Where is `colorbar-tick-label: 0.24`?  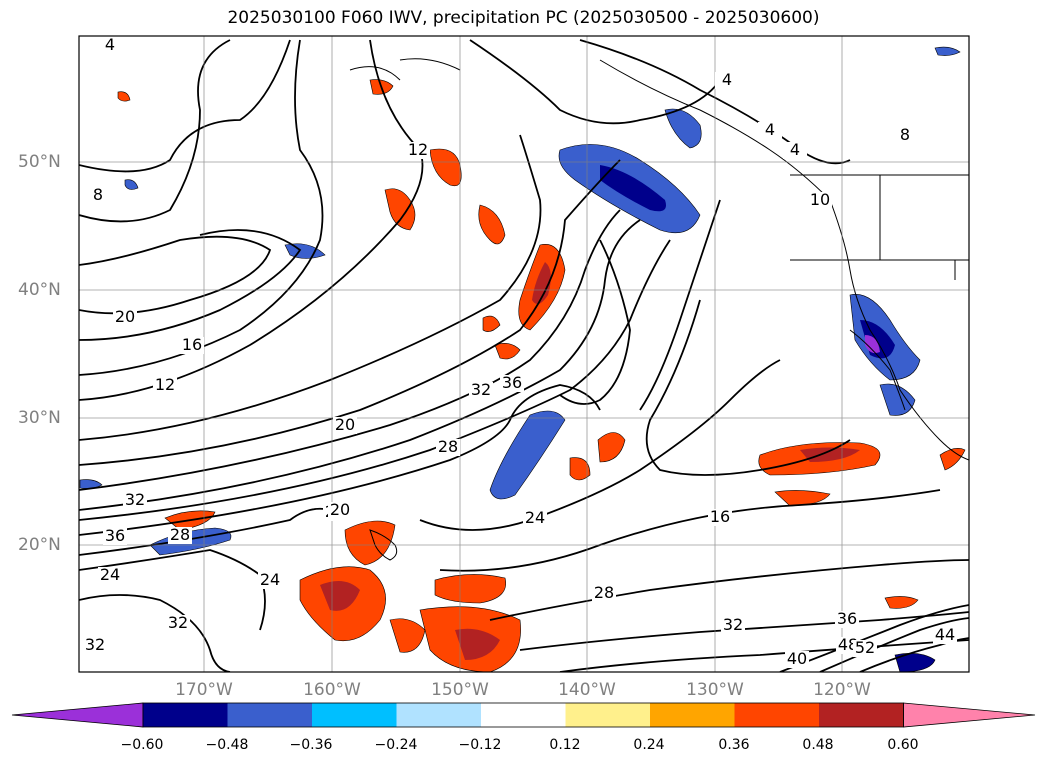
colorbar-tick-label: 0.24 is located at coordinates (649, 745).